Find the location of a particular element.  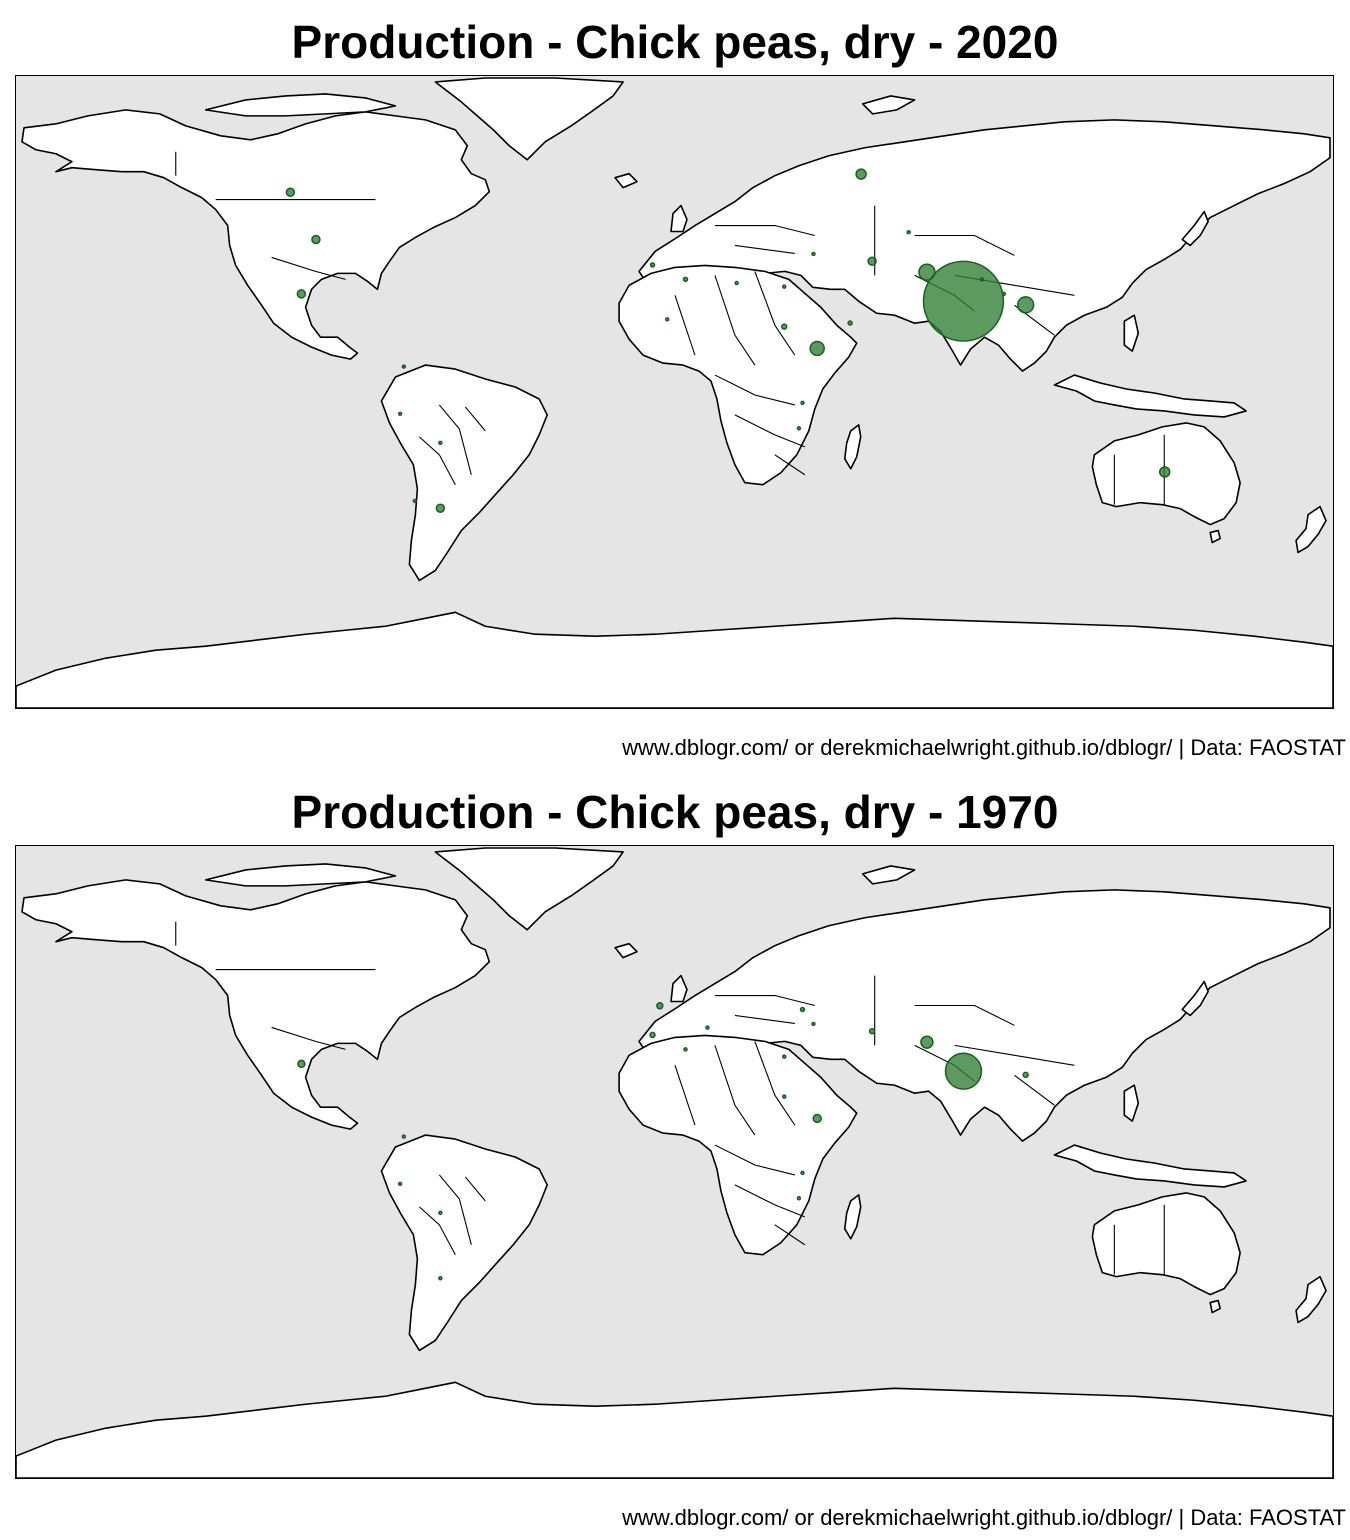

bubble-turkey is located at coordinates (802, 1009).